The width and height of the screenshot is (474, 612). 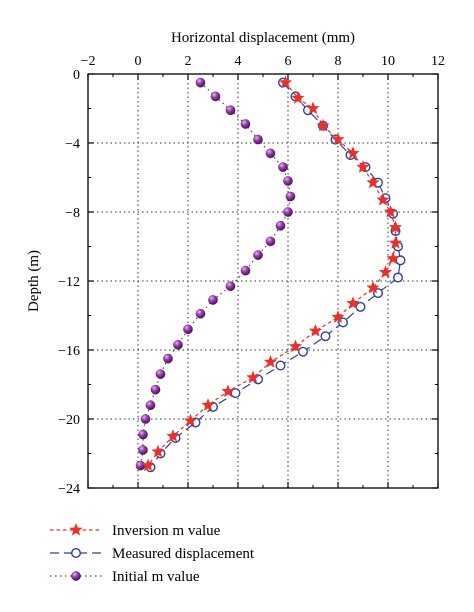 I want to click on y-tick-label: −8, so click(x=72, y=213).